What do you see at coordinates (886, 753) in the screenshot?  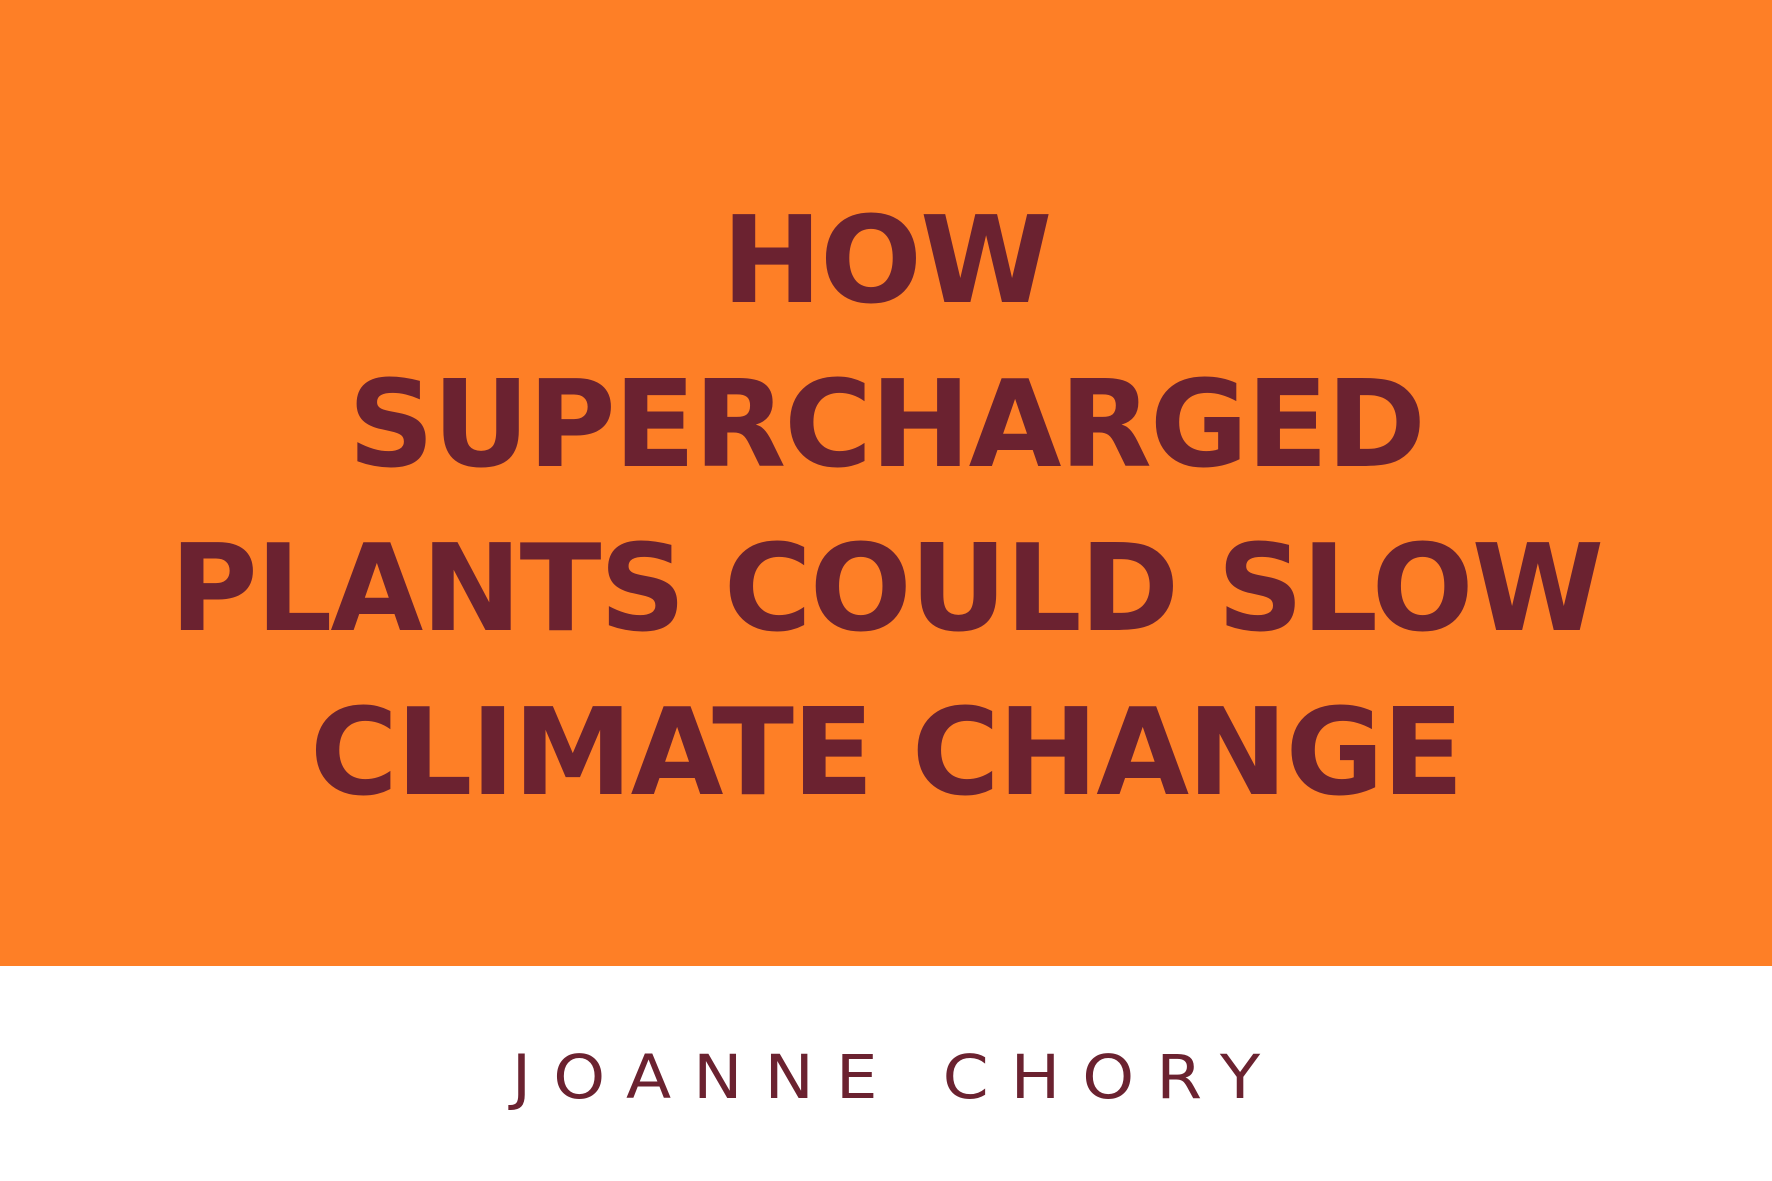 I see `title-line: CLIMATE CHANGE` at bounding box center [886, 753].